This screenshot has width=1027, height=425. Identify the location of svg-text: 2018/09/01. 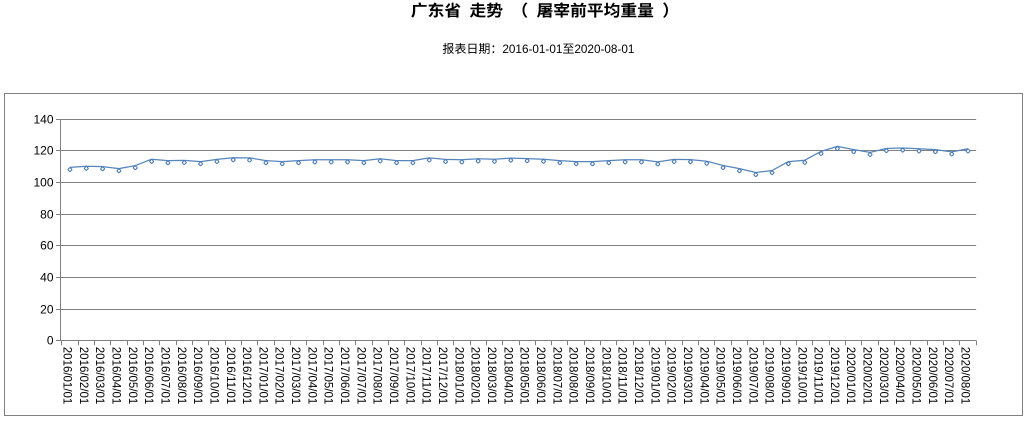
(590, 376).